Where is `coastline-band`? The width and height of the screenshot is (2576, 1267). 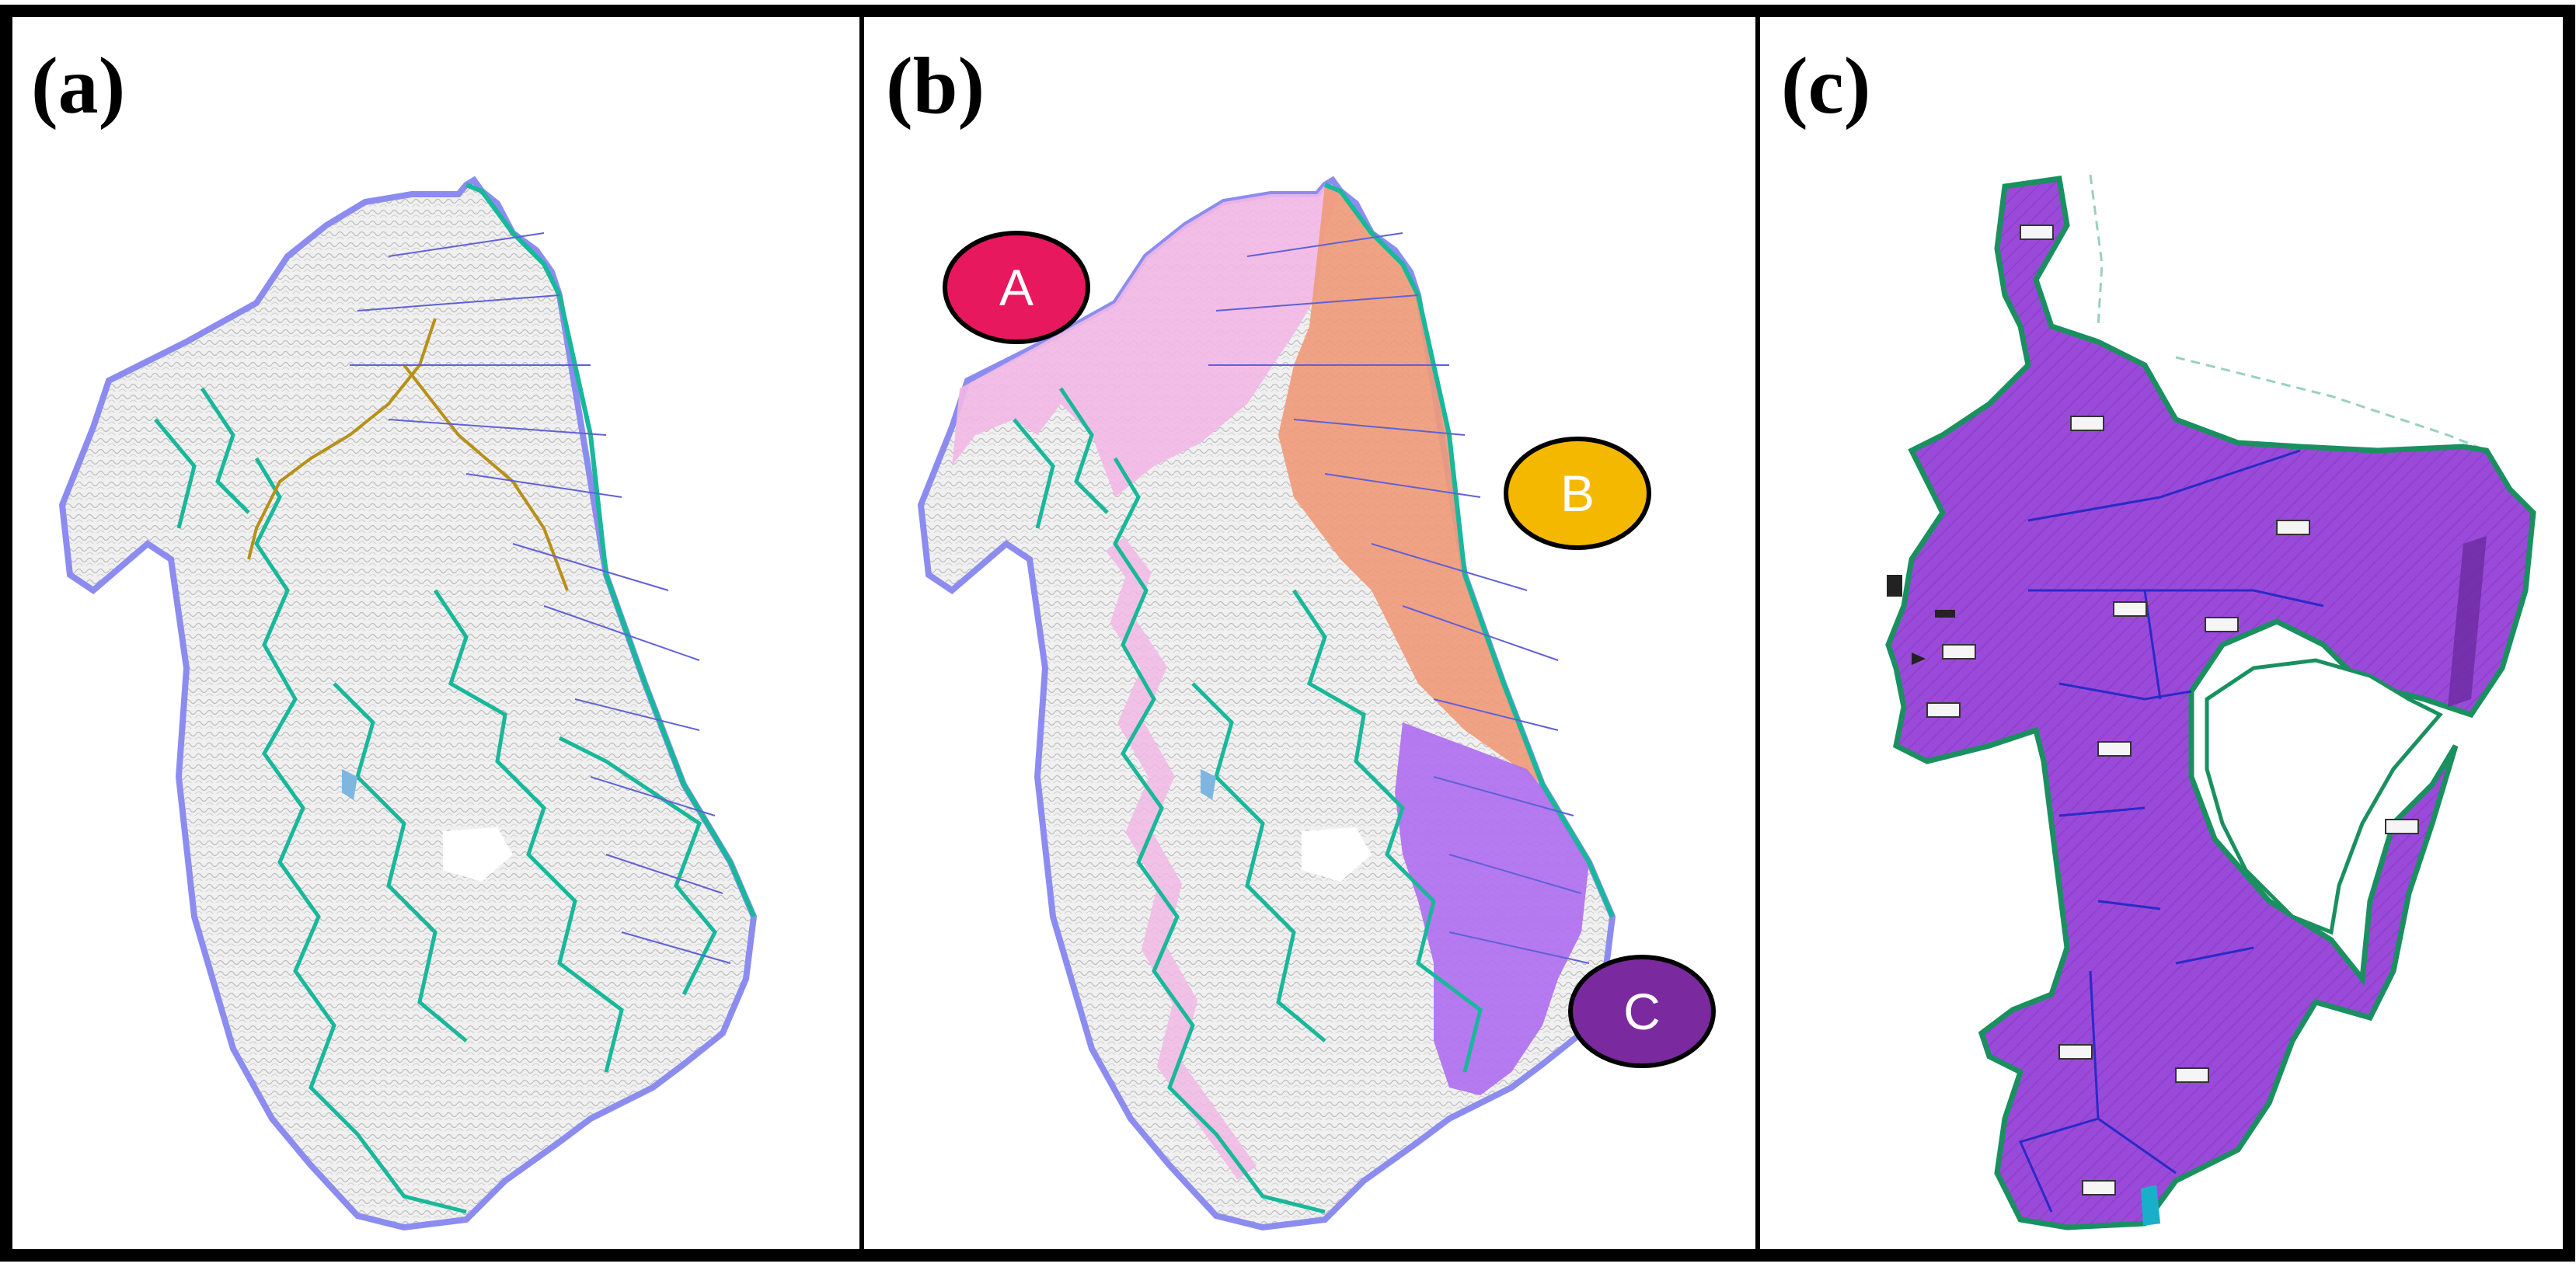
coastline-band is located at coordinates (1469, 550).